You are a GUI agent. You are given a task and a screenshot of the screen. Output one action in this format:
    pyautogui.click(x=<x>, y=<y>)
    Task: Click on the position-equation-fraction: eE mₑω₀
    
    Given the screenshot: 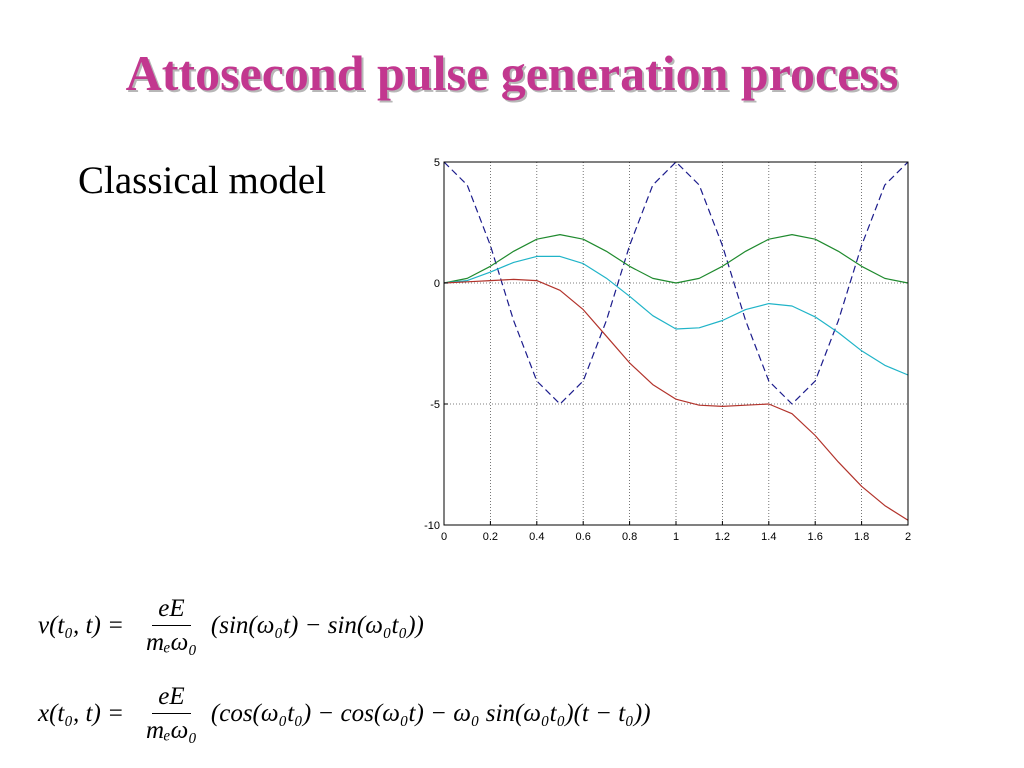 What is the action you would take?
    pyautogui.click(x=171, y=714)
    